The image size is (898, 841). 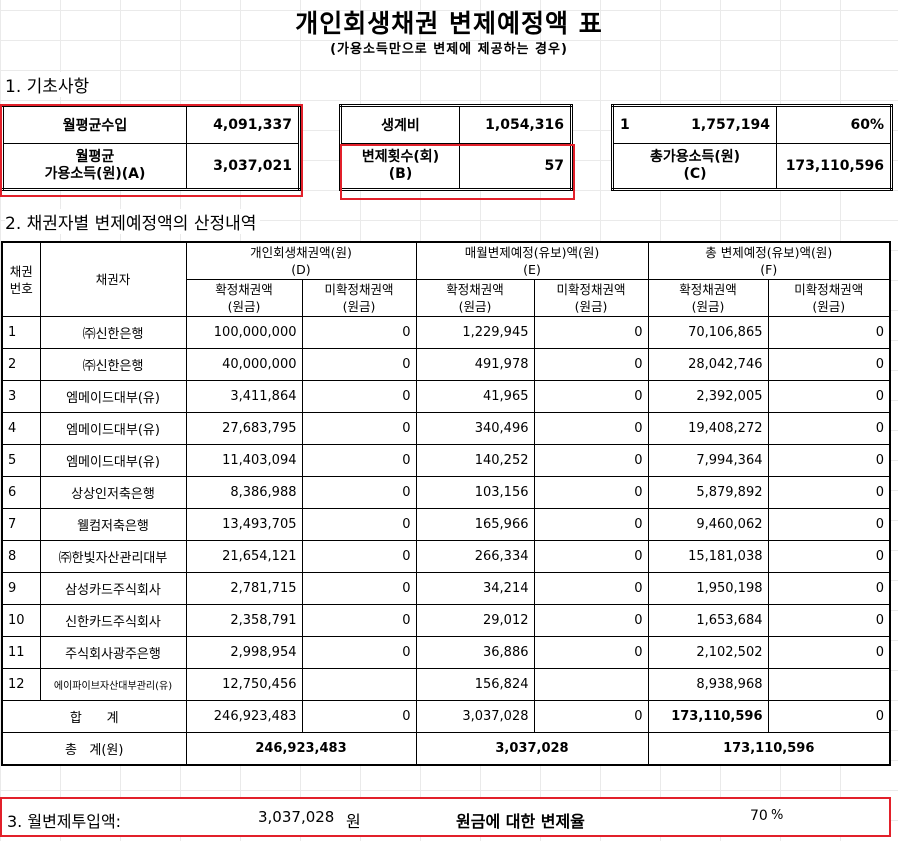 What do you see at coordinates (113, 556) in the screenshot?
I see `row-creditor: ㈜한빛자산관리대부` at bounding box center [113, 556].